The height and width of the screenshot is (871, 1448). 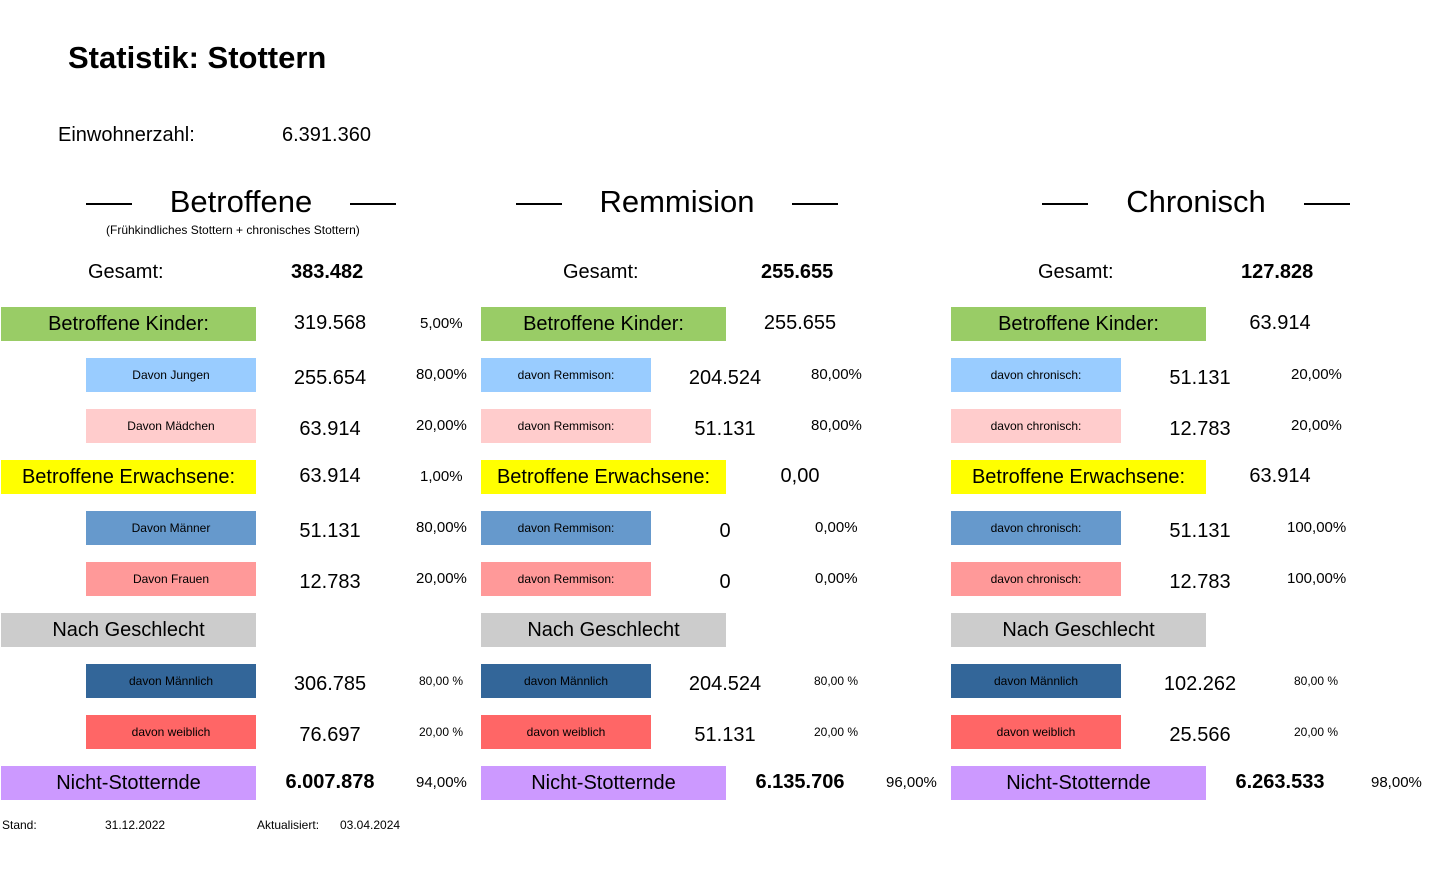 What do you see at coordinates (171, 528) in the screenshot?
I see `men-label: Davon Männer` at bounding box center [171, 528].